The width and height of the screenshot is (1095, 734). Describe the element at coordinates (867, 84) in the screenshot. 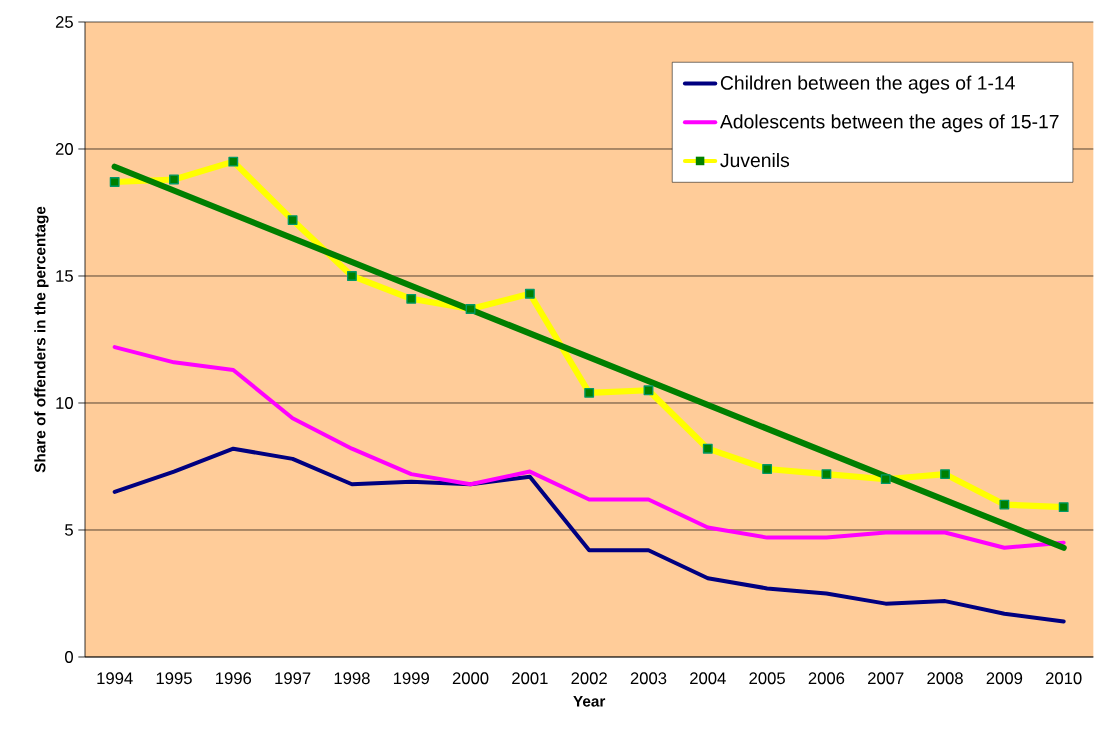

I see `legend-label: Children between the ages of 1-14` at that location.